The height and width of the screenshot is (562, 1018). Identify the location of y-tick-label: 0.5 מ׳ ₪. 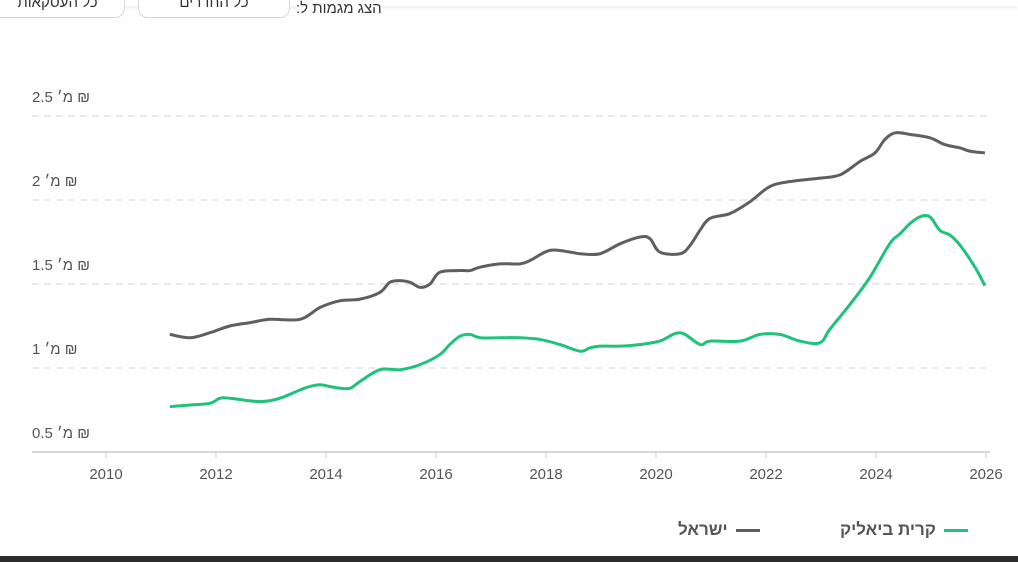
(61, 433).